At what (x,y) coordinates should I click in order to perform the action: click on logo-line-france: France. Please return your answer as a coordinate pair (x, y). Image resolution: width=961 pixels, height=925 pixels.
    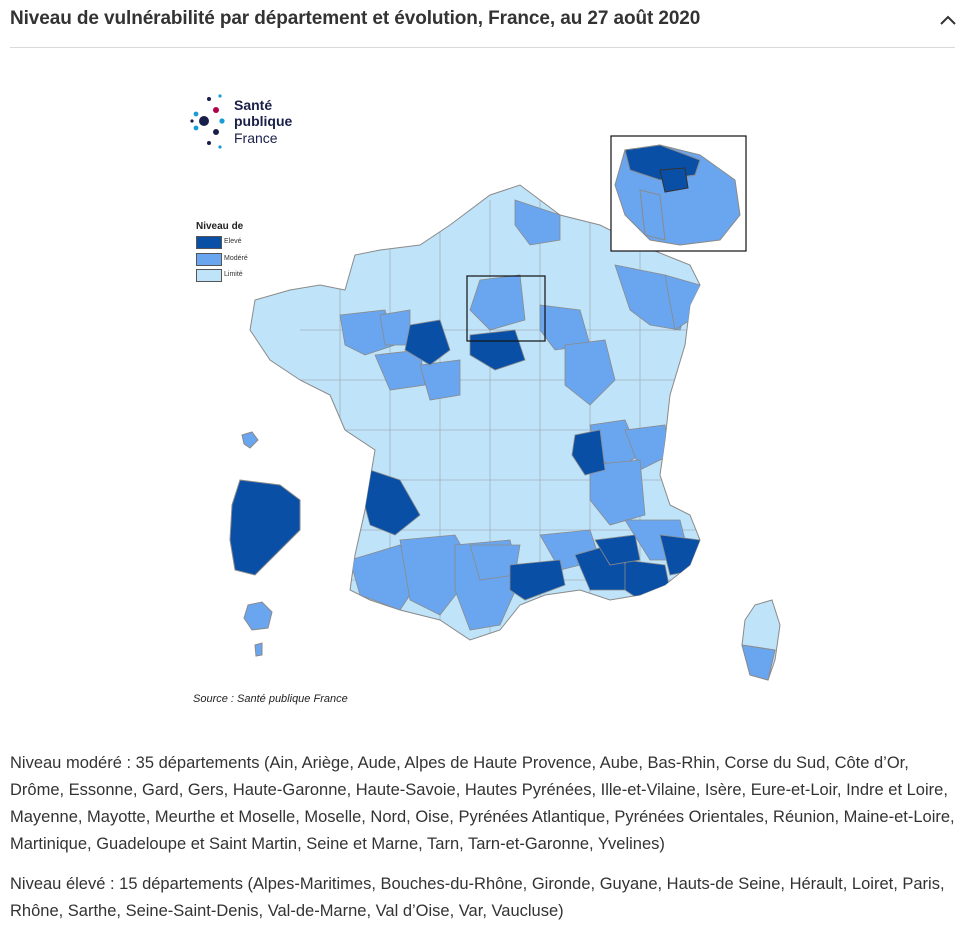
    Looking at the image, I should click on (256, 138).